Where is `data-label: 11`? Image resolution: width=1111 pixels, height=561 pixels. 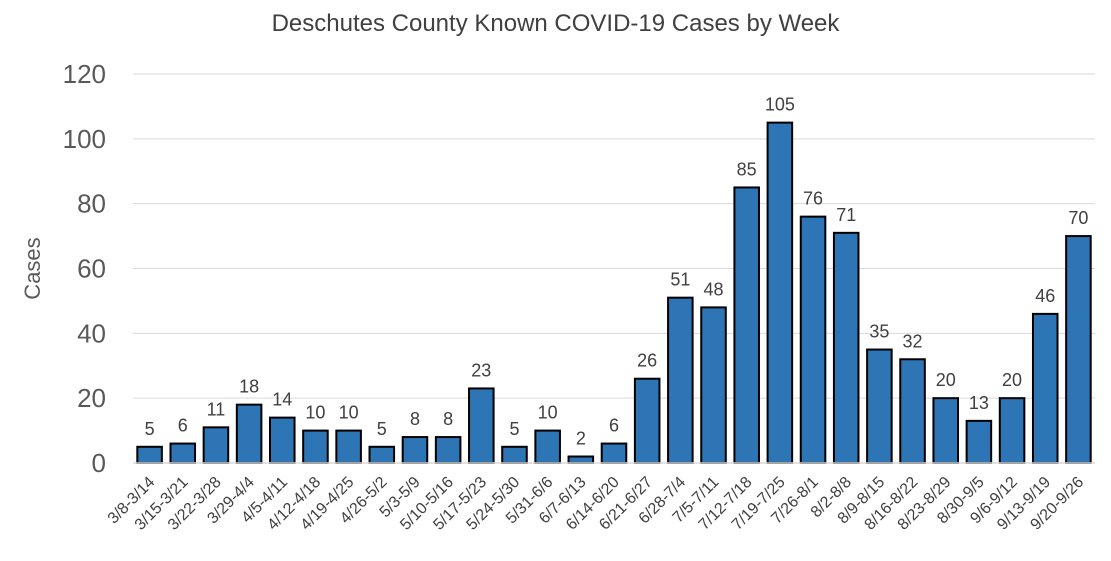
data-label: 11 is located at coordinates (216, 409).